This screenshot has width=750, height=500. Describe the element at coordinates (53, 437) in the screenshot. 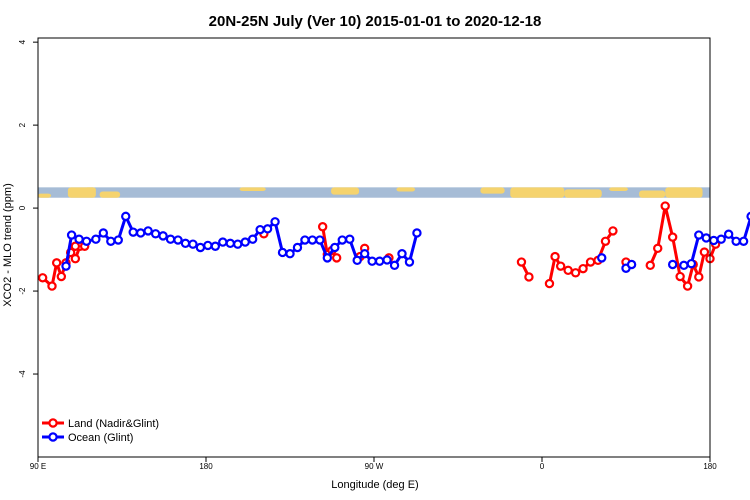

I see `legend-ocean-marker` at that location.